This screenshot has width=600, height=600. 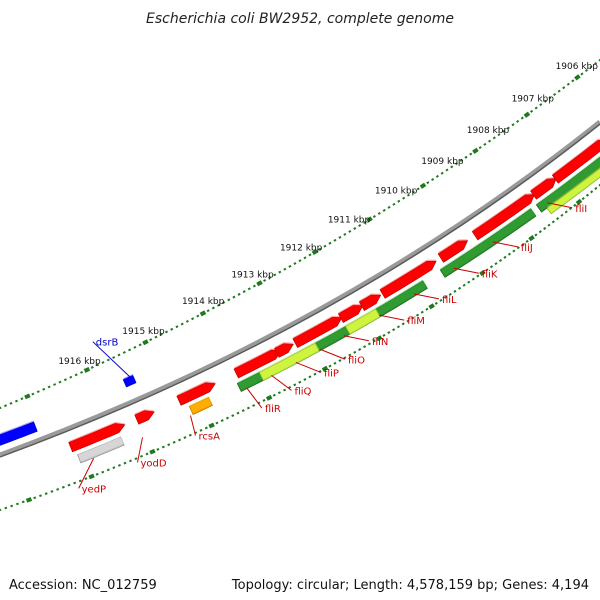 I want to click on gene-label-fliM: fliM, so click(x=416, y=321).